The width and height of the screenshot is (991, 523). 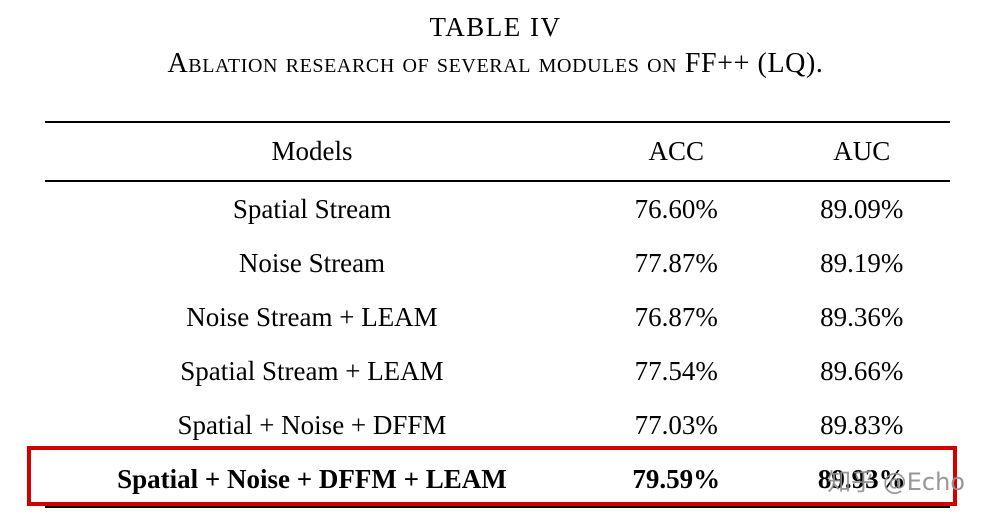 I want to click on model-cell: Spatial + Noise + DFFM, so click(x=312, y=424).